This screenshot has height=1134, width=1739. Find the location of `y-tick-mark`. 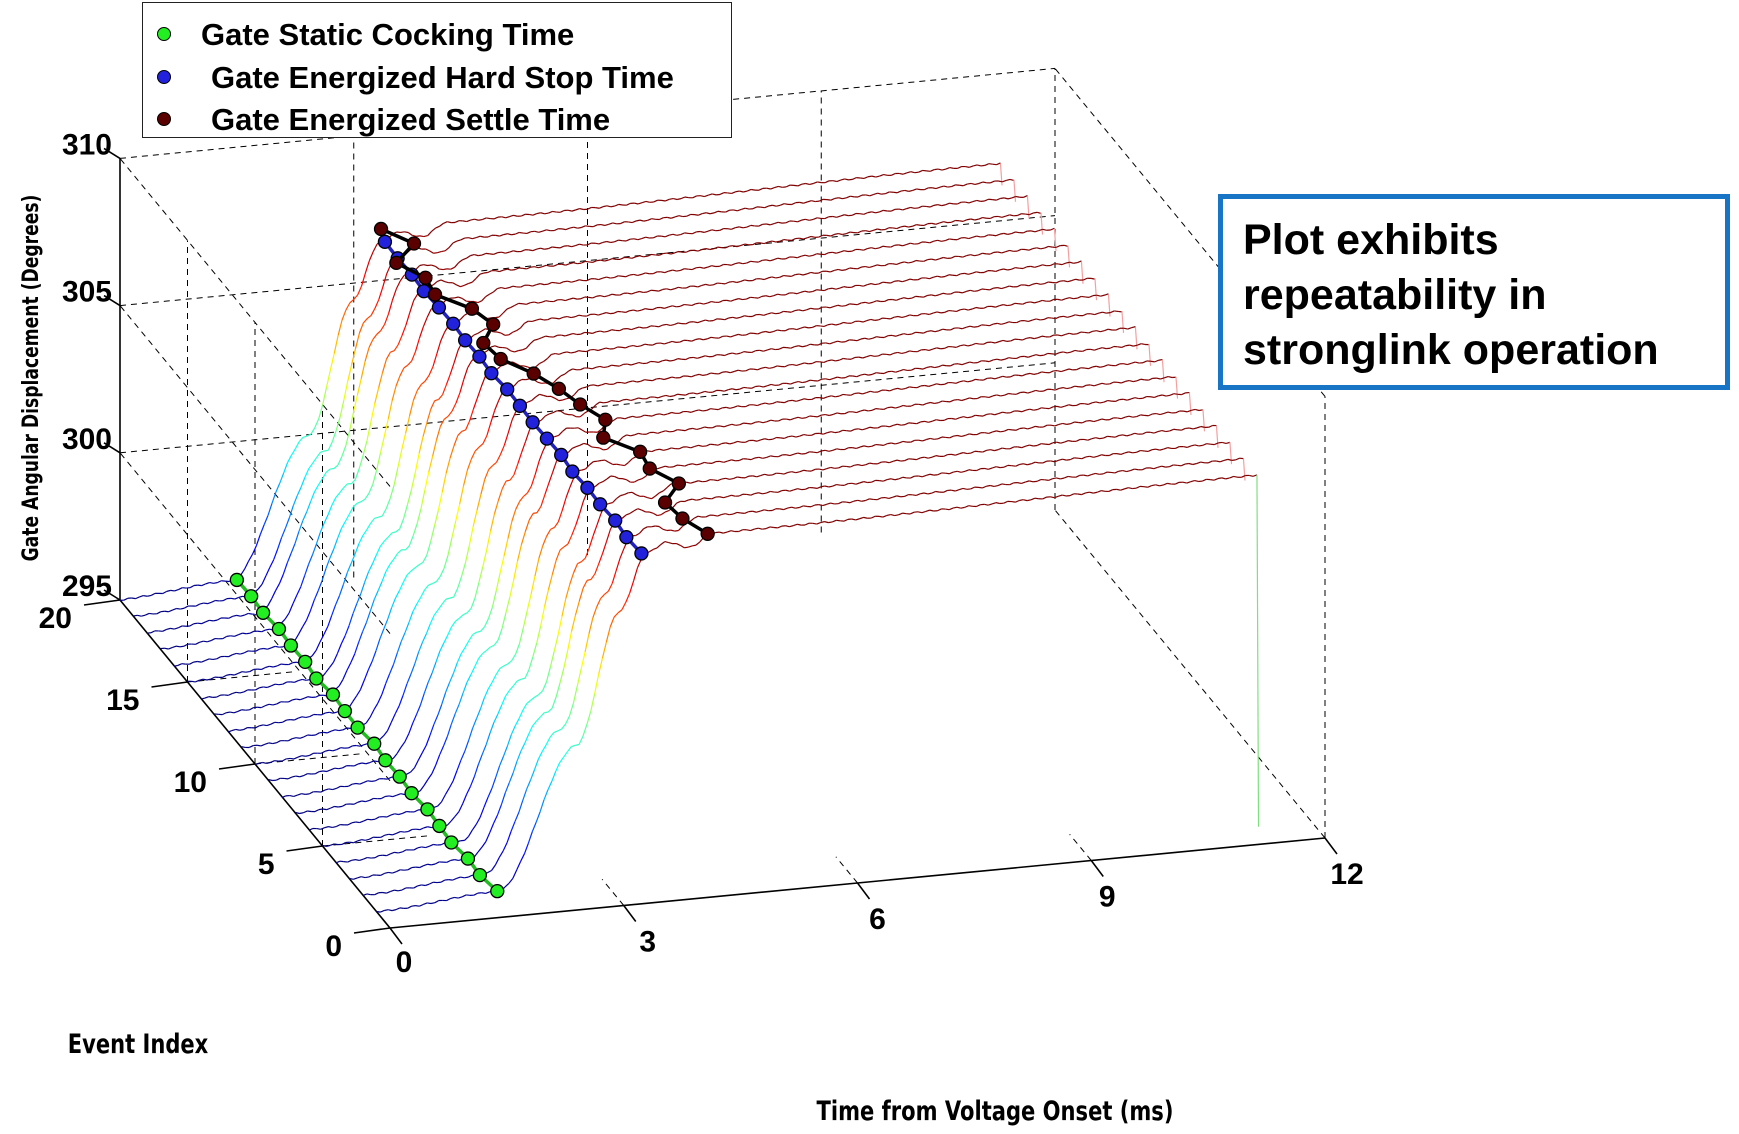

y-tick-mark is located at coordinates (102, 602).